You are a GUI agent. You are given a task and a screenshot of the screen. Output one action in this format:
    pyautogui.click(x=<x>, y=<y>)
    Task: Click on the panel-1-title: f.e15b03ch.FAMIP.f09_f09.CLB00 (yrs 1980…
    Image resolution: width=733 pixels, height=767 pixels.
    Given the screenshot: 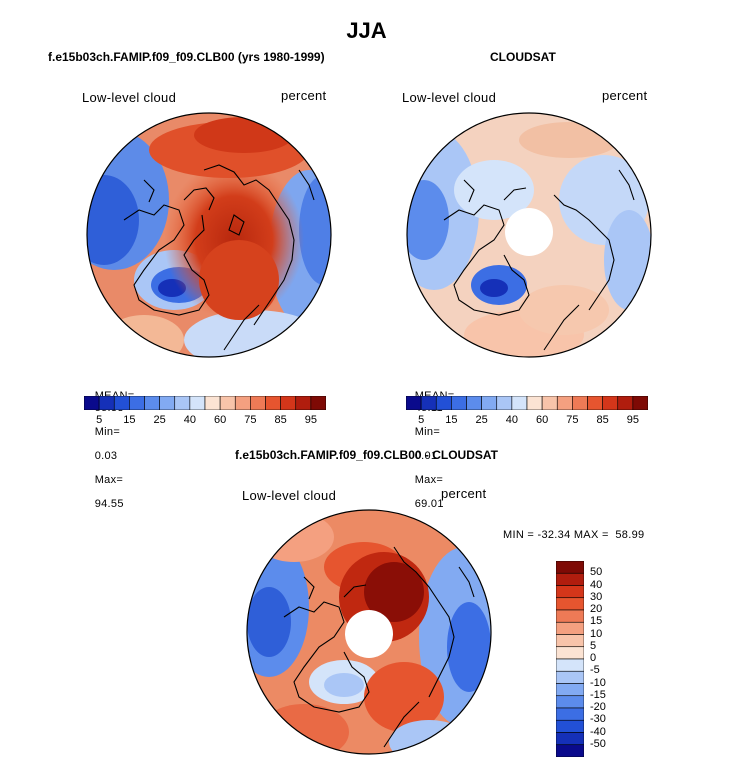 What is the action you would take?
    pyautogui.click(x=186, y=57)
    